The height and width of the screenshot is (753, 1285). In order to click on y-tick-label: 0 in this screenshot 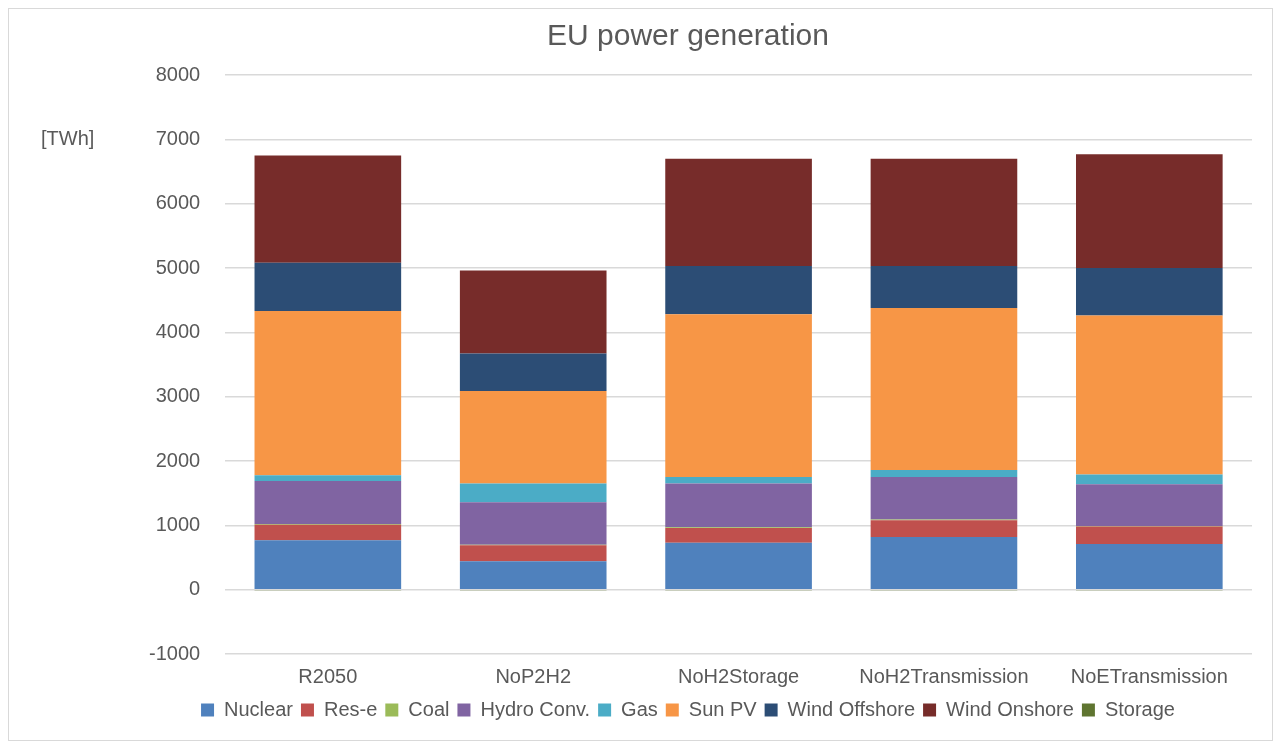, I will do `click(195, 588)`.